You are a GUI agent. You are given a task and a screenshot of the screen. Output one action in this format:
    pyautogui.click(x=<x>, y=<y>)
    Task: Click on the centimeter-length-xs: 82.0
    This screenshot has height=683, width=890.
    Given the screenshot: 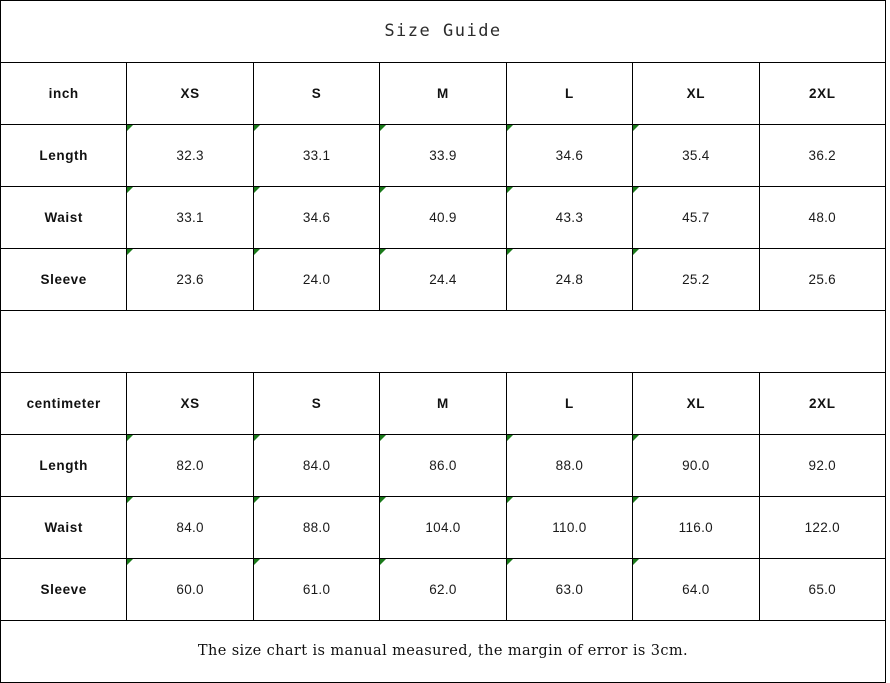 What is the action you would take?
    pyautogui.click(x=190, y=465)
    